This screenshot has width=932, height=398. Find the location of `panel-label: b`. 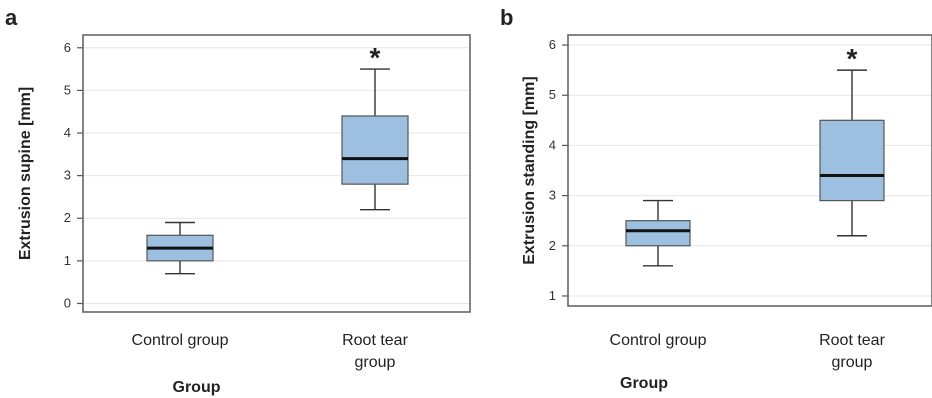

panel-label: b is located at coordinates (506, 17).